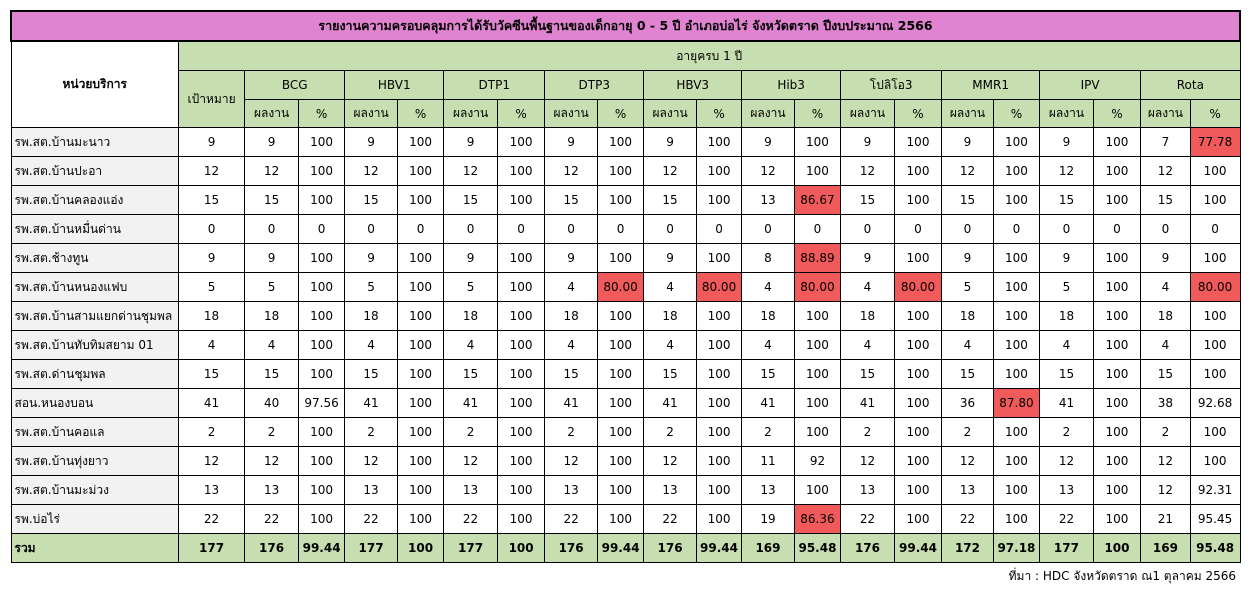 The width and height of the screenshot is (1252, 597). Describe the element at coordinates (94, 432) in the screenshot. I see `unit-name-cell: รพ.สต.บ้านคอแล` at that location.